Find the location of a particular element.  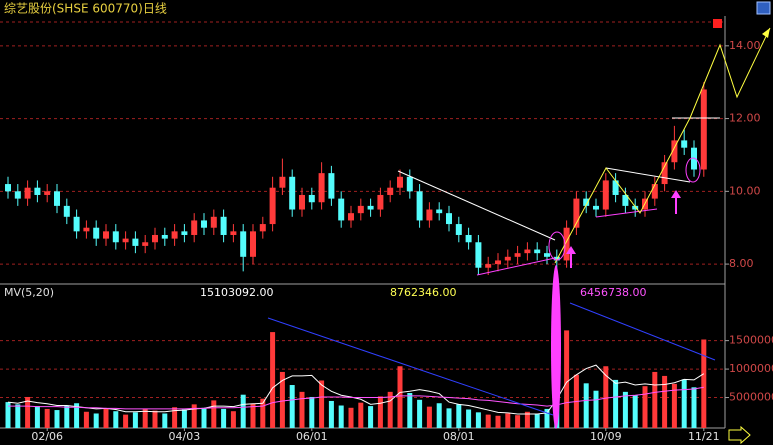

y-tick-label: 15000000 is located at coordinates (751, 340).